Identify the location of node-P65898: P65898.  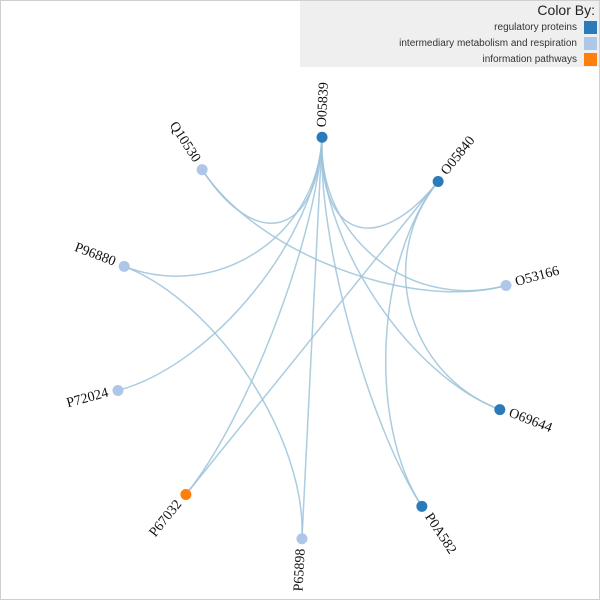
(300, 562).